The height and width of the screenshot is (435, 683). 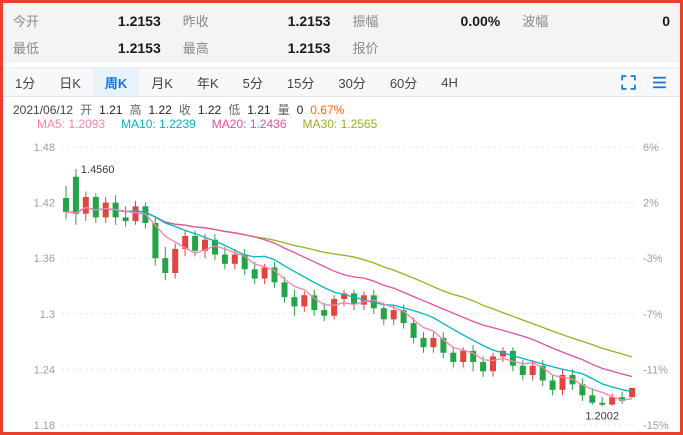 I want to click on svg-text: 1.4560, so click(x=98, y=170).